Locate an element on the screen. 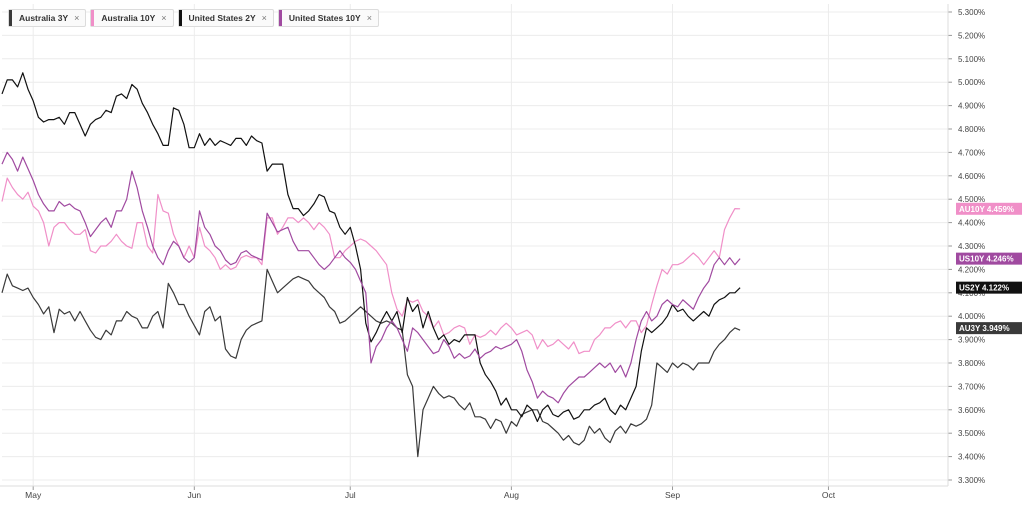  y-tick-label: 3.600% is located at coordinates (971, 410).